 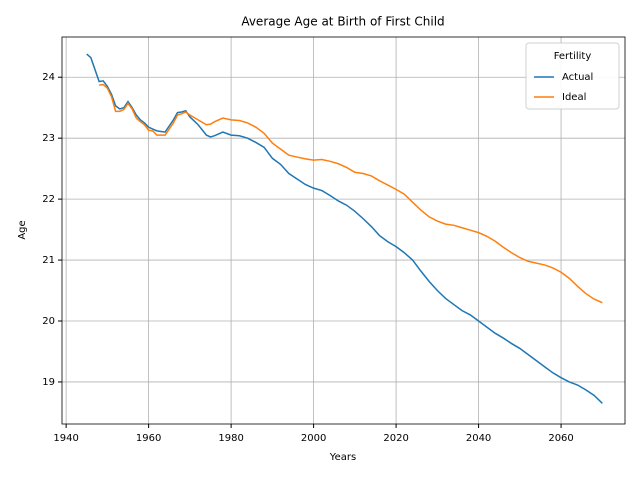 I want to click on chart-title: Average Age at Birth of First Child, so click(x=342, y=22).